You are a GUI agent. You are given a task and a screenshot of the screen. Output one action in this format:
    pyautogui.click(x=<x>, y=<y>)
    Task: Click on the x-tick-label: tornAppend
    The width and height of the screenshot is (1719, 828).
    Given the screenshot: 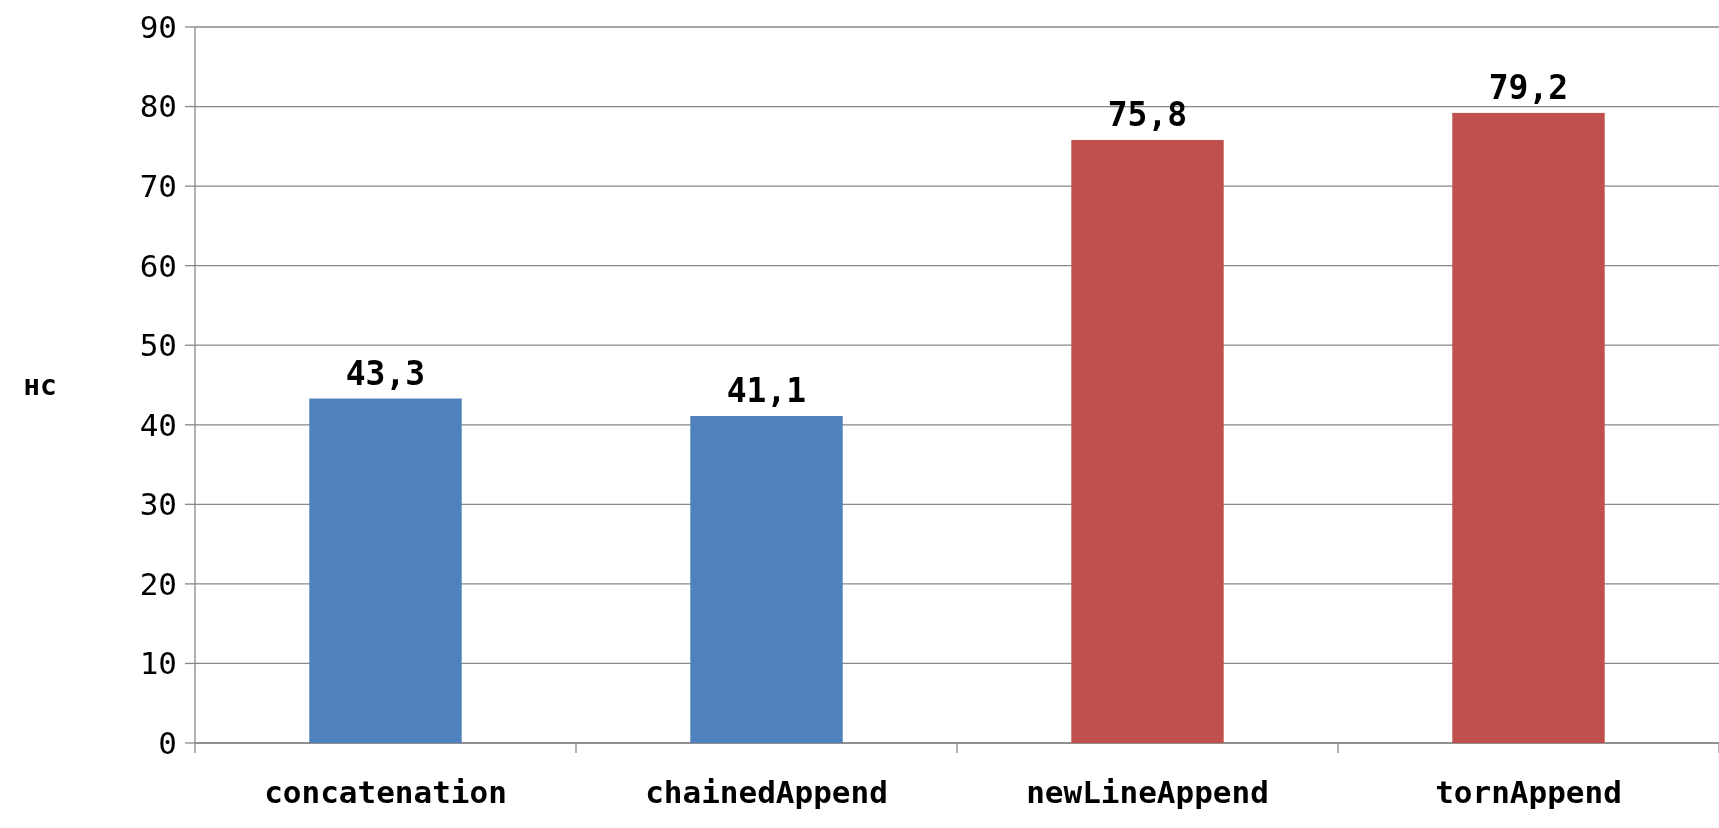 What is the action you would take?
    pyautogui.click(x=1528, y=792)
    